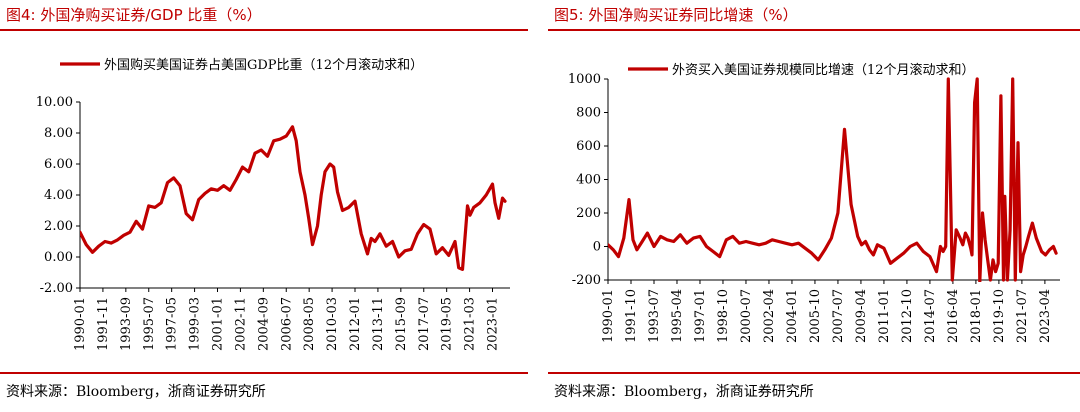 The image size is (1080, 412). Describe the element at coordinates (447, 324) in the screenshot. I see `x-tick-label: 2019-05` at that location.